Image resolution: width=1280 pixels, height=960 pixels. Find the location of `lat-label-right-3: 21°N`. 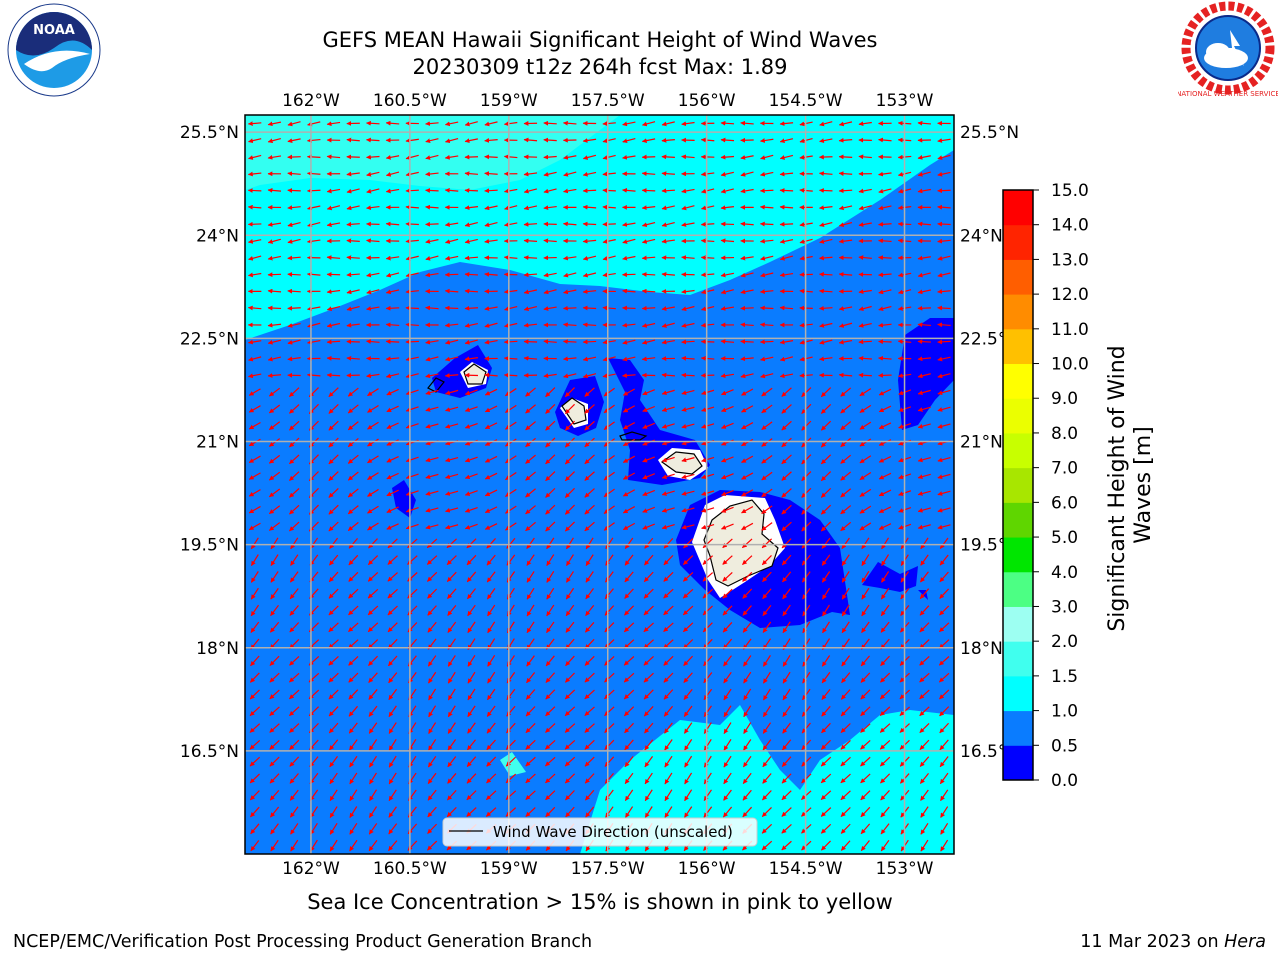

lat-label-right-3: 21°N is located at coordinates (981, 443).